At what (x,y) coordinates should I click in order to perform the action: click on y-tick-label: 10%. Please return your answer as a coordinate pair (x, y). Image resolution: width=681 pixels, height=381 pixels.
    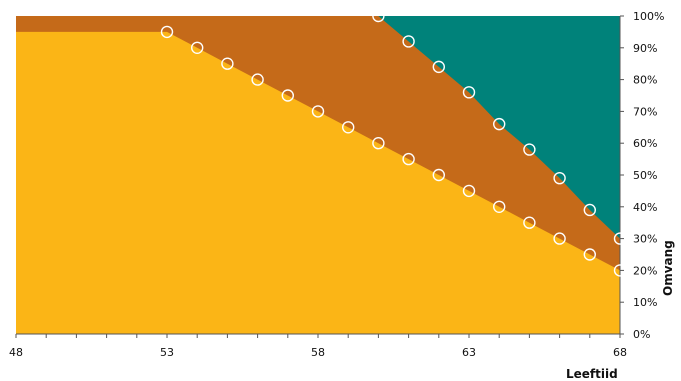
    Looking at the image, I should click on (645, 302).